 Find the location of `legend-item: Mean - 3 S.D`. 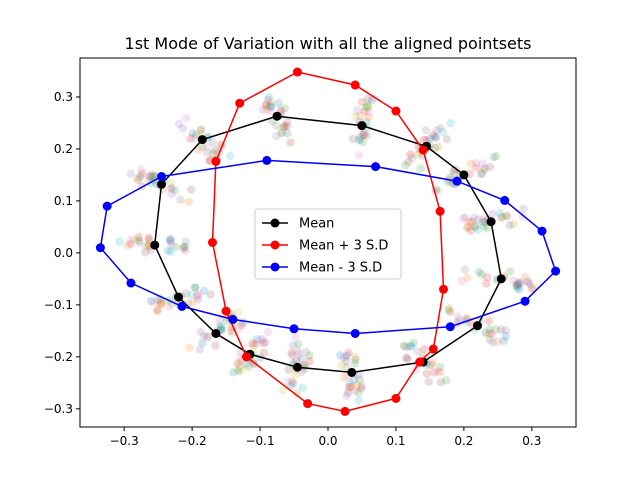

legend-item: Mean - 3 S.D is located at coordinates (322, 268).